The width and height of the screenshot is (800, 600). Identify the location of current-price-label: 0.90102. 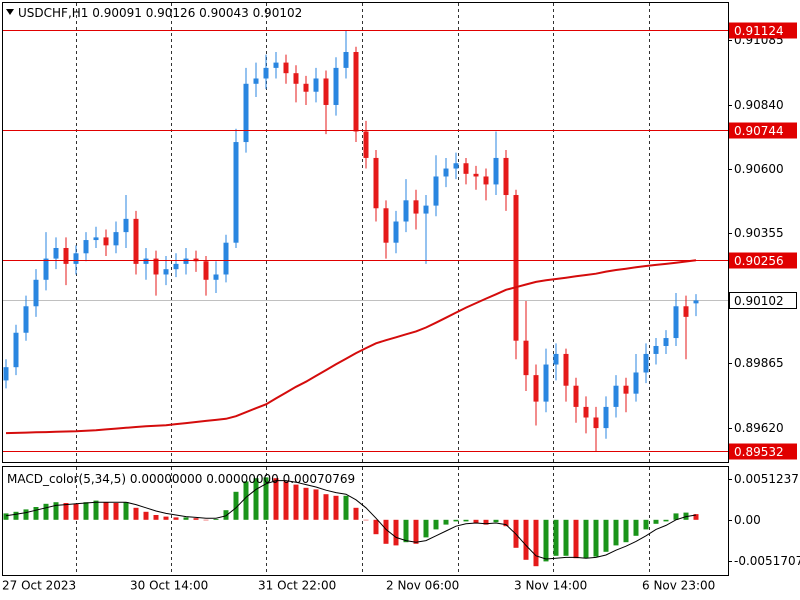
(759, 301).